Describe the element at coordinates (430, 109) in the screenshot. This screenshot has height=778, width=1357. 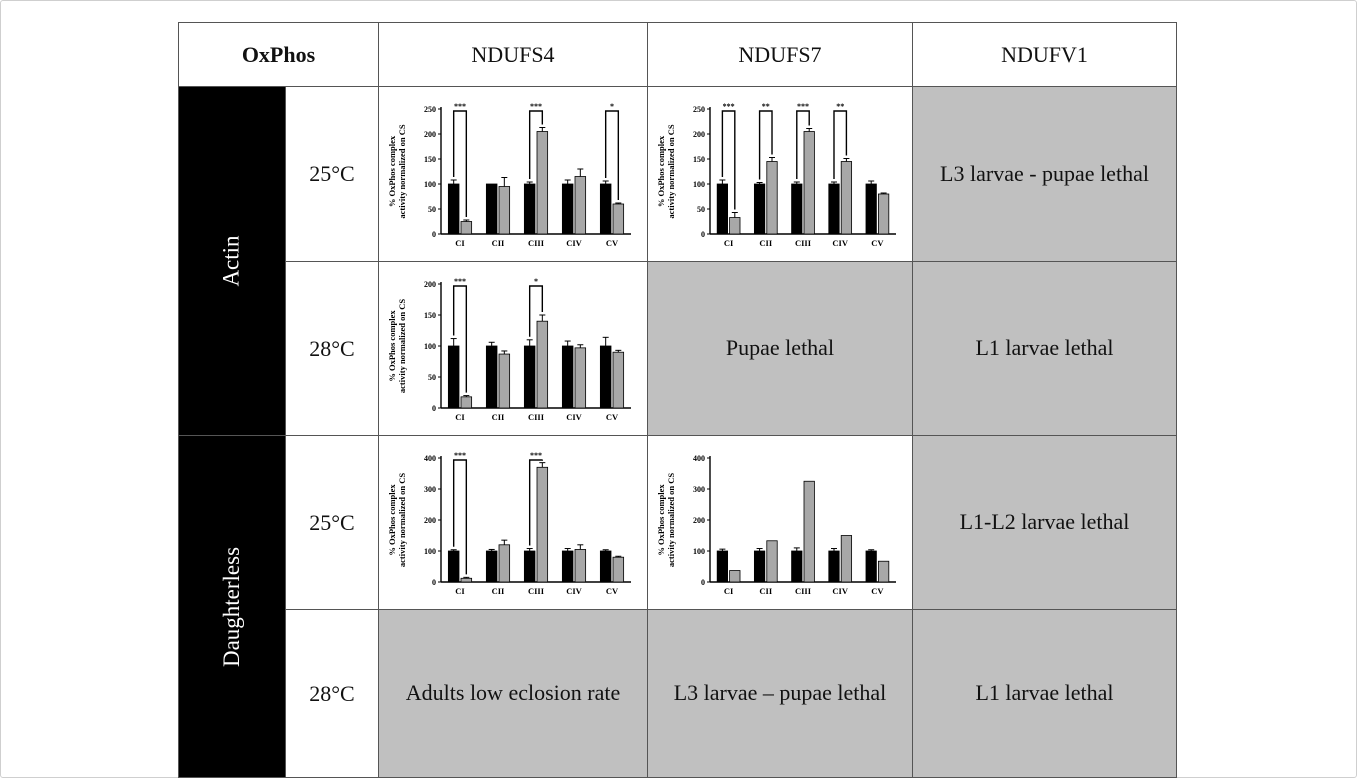
I see `y-tick-label: 250` at that location.